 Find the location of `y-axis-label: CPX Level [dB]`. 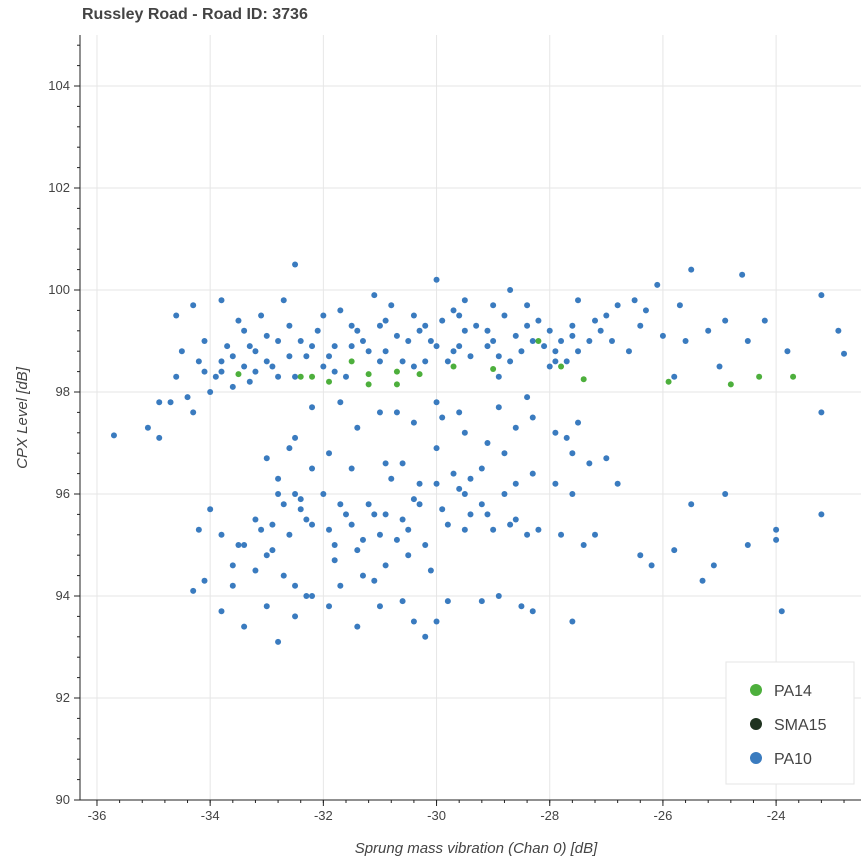

y-axis-label: CPX Level [dB] is located at coordinates (22, 417).